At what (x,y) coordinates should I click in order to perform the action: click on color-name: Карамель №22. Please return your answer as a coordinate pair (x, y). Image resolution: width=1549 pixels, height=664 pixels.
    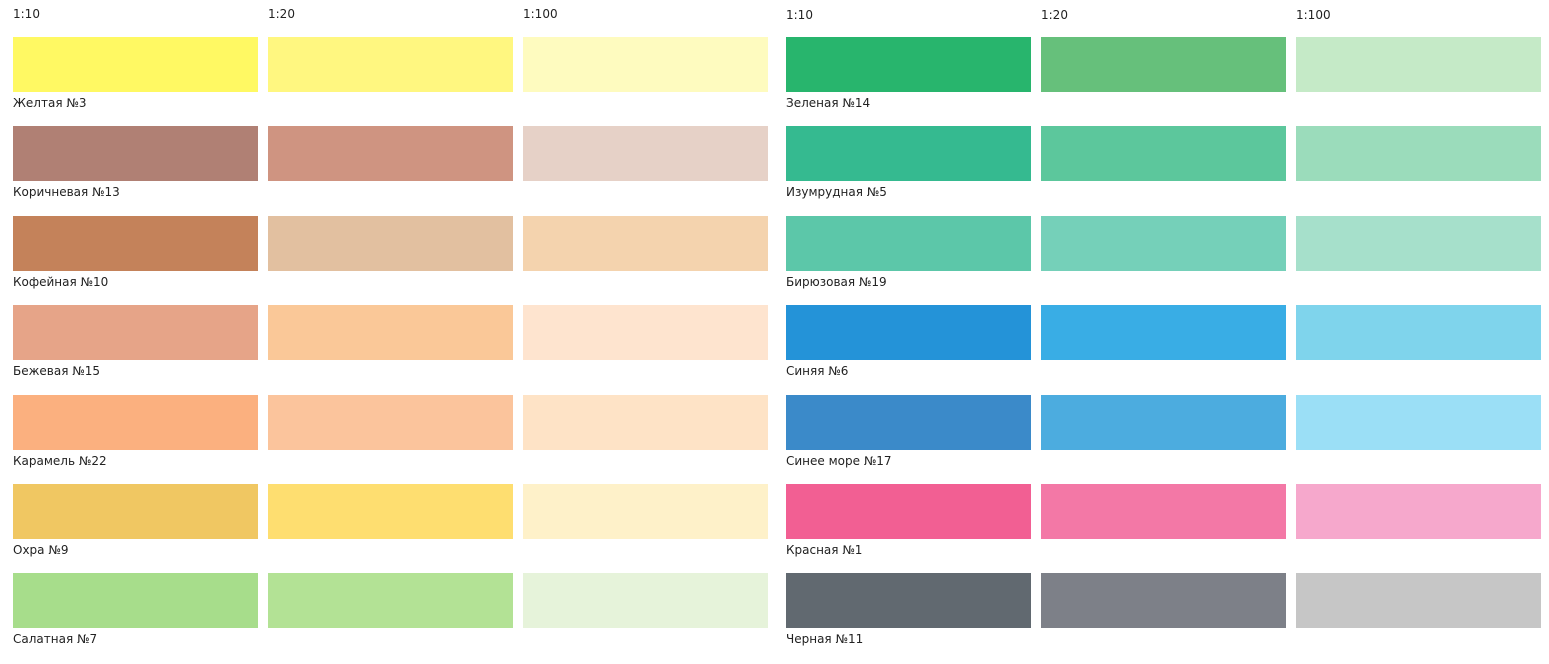
    Looking at the image, I should click on (60, 460).